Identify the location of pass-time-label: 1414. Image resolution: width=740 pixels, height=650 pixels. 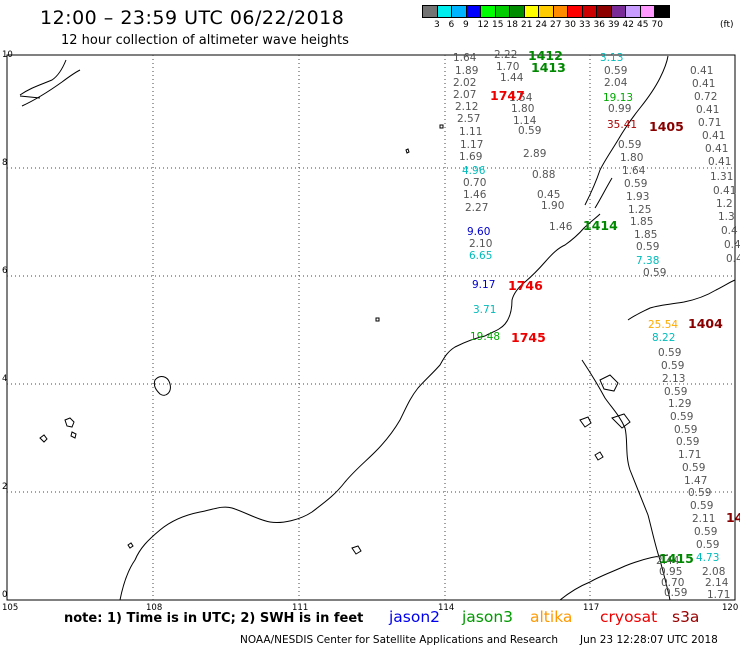
(600, 225).